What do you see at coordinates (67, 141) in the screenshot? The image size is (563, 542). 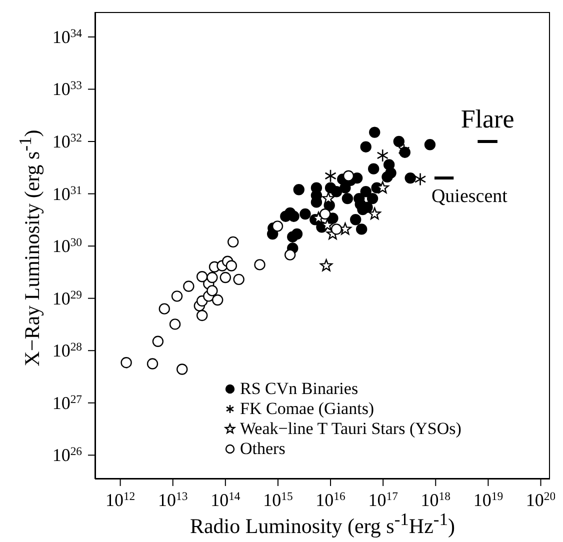 I see `y-tick-label: 10$^{32}$` at bounding box center [67, 141].